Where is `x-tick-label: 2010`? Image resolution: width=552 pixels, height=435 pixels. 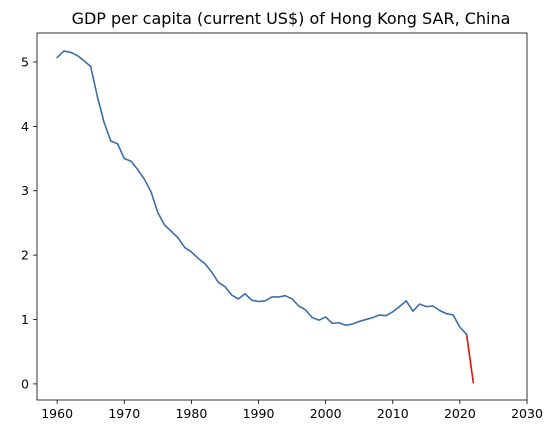 x-tick-label: 2010 is located at coordinates (393, 413).